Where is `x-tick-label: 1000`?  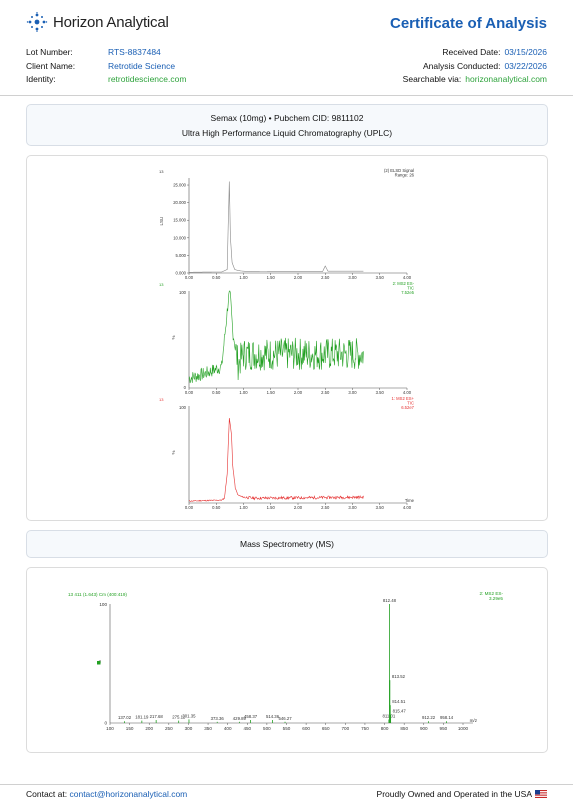
x-tick-label: 1000 is located at coordinates (463, 728).